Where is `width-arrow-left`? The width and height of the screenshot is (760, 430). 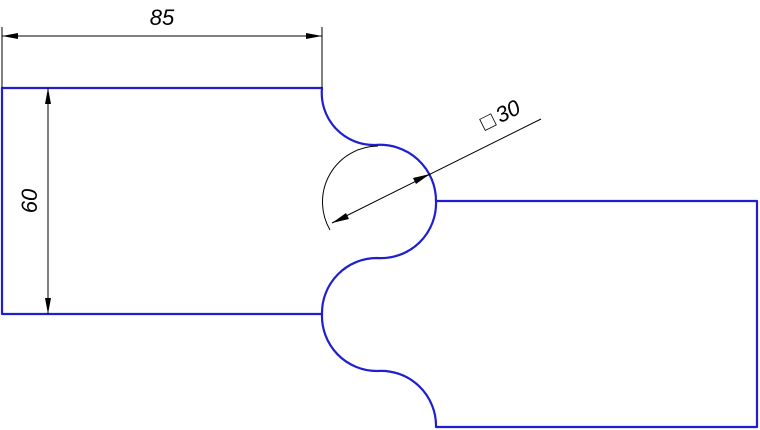 width-arrow-left is located at coordinates (10, 36).